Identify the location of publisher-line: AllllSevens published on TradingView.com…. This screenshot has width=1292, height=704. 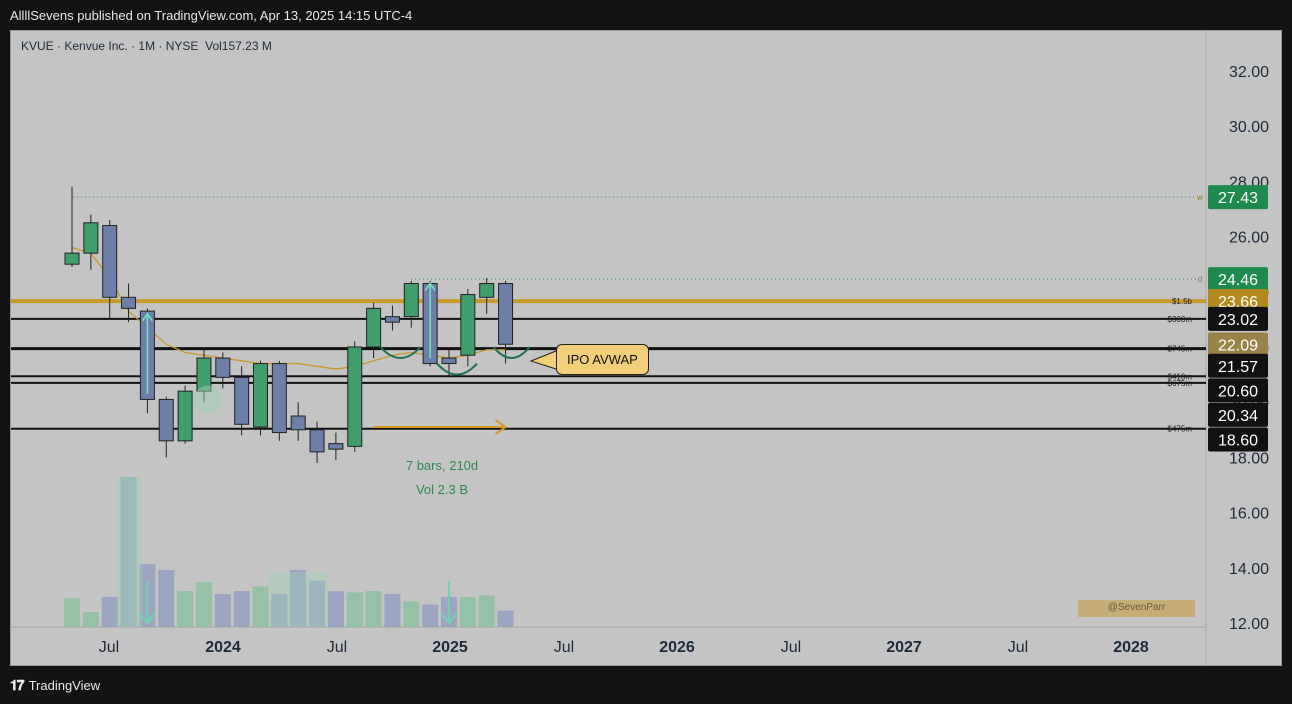
(211, 15).